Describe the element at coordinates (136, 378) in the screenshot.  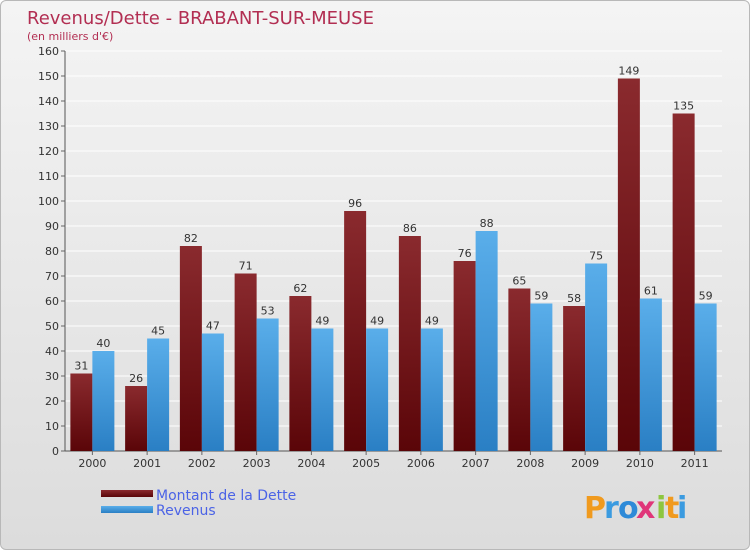
I see `data-label: 26` at that location.